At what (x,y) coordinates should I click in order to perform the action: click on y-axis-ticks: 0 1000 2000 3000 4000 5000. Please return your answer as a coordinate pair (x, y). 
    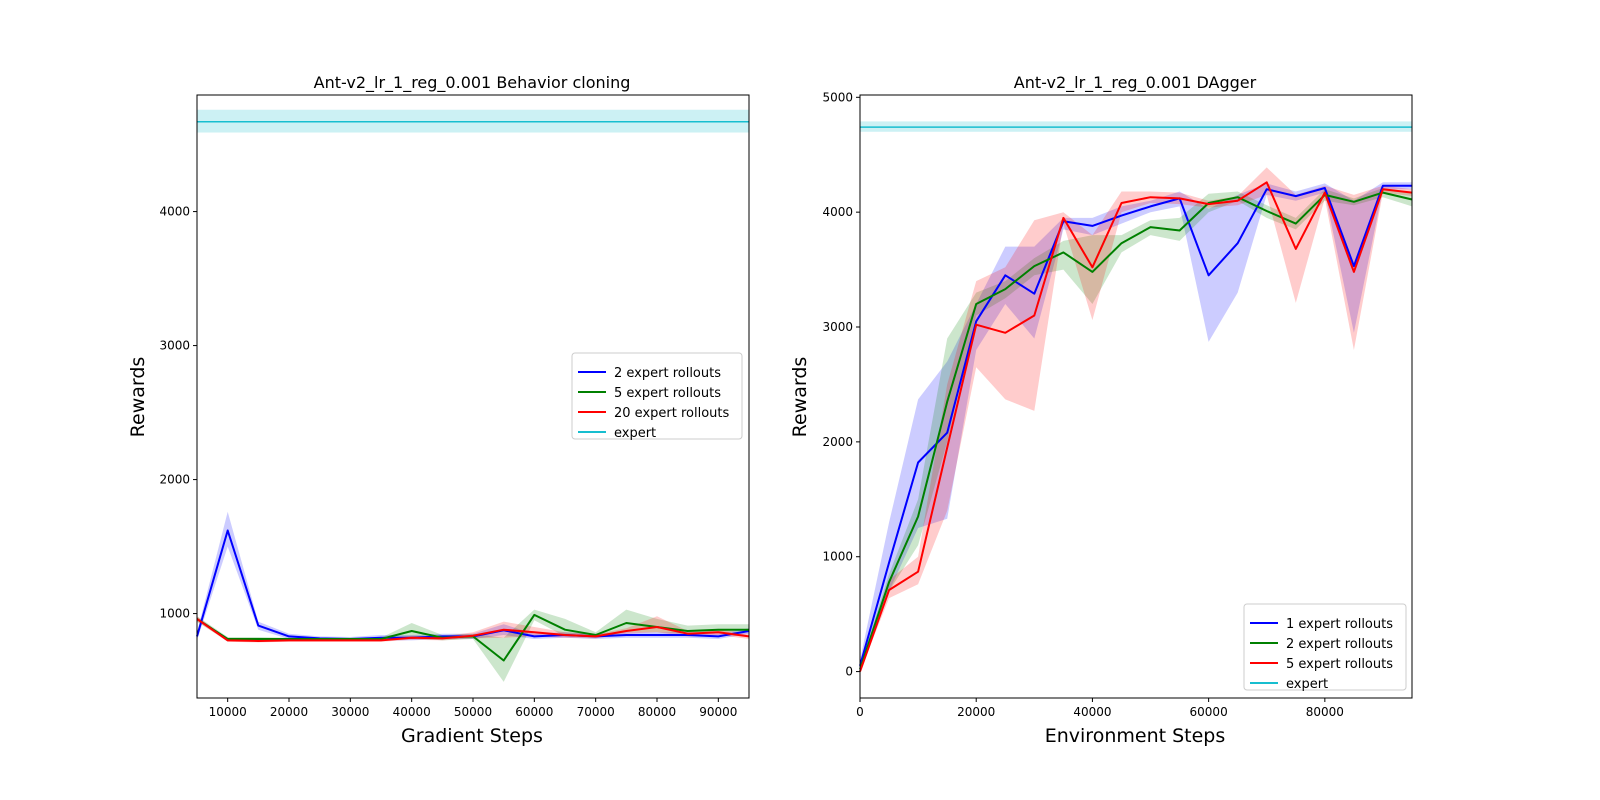
    Looking at the image, I should click on (841, 384).